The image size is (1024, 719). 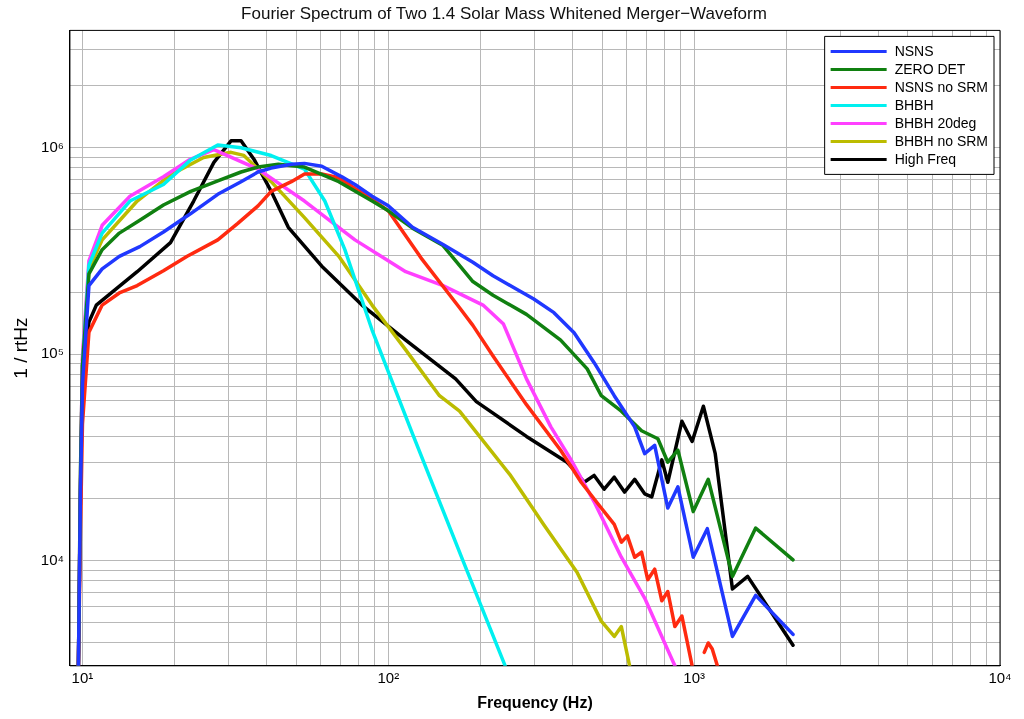 I want to click on y-tick-label: 10⁶, so click(x=52, y=146).